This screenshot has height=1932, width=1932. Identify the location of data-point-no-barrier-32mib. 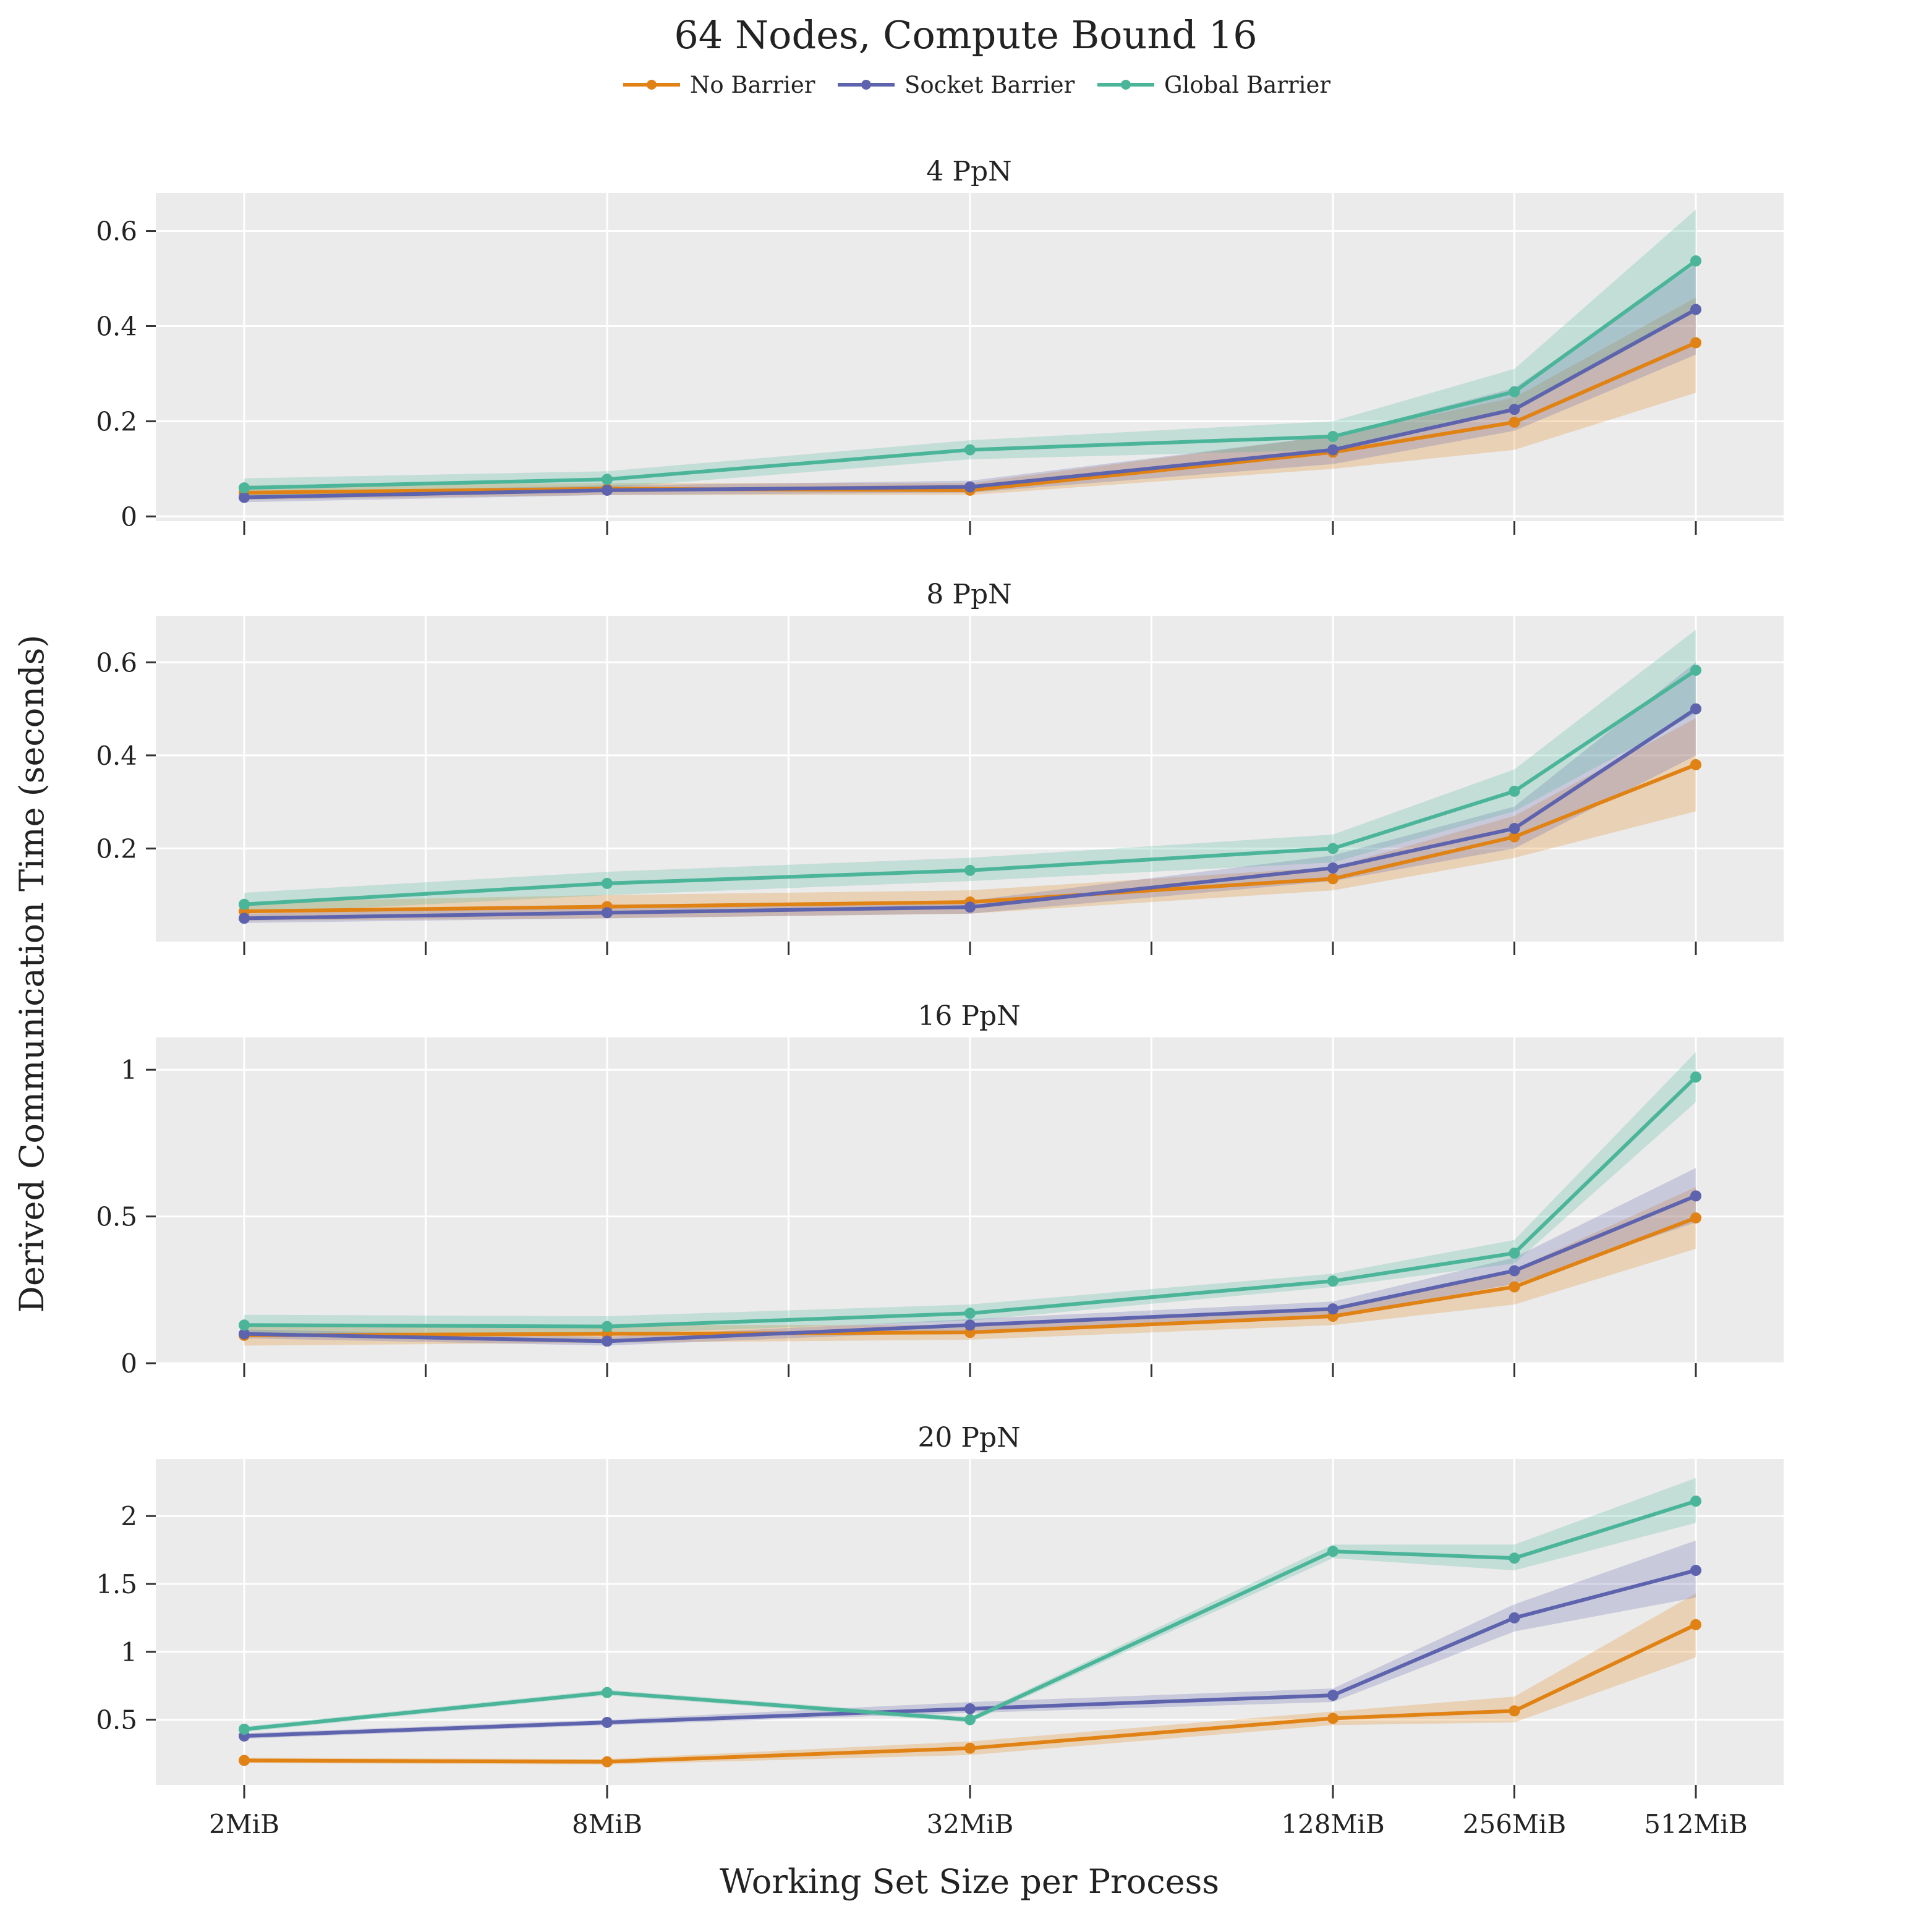
(970, 1748).